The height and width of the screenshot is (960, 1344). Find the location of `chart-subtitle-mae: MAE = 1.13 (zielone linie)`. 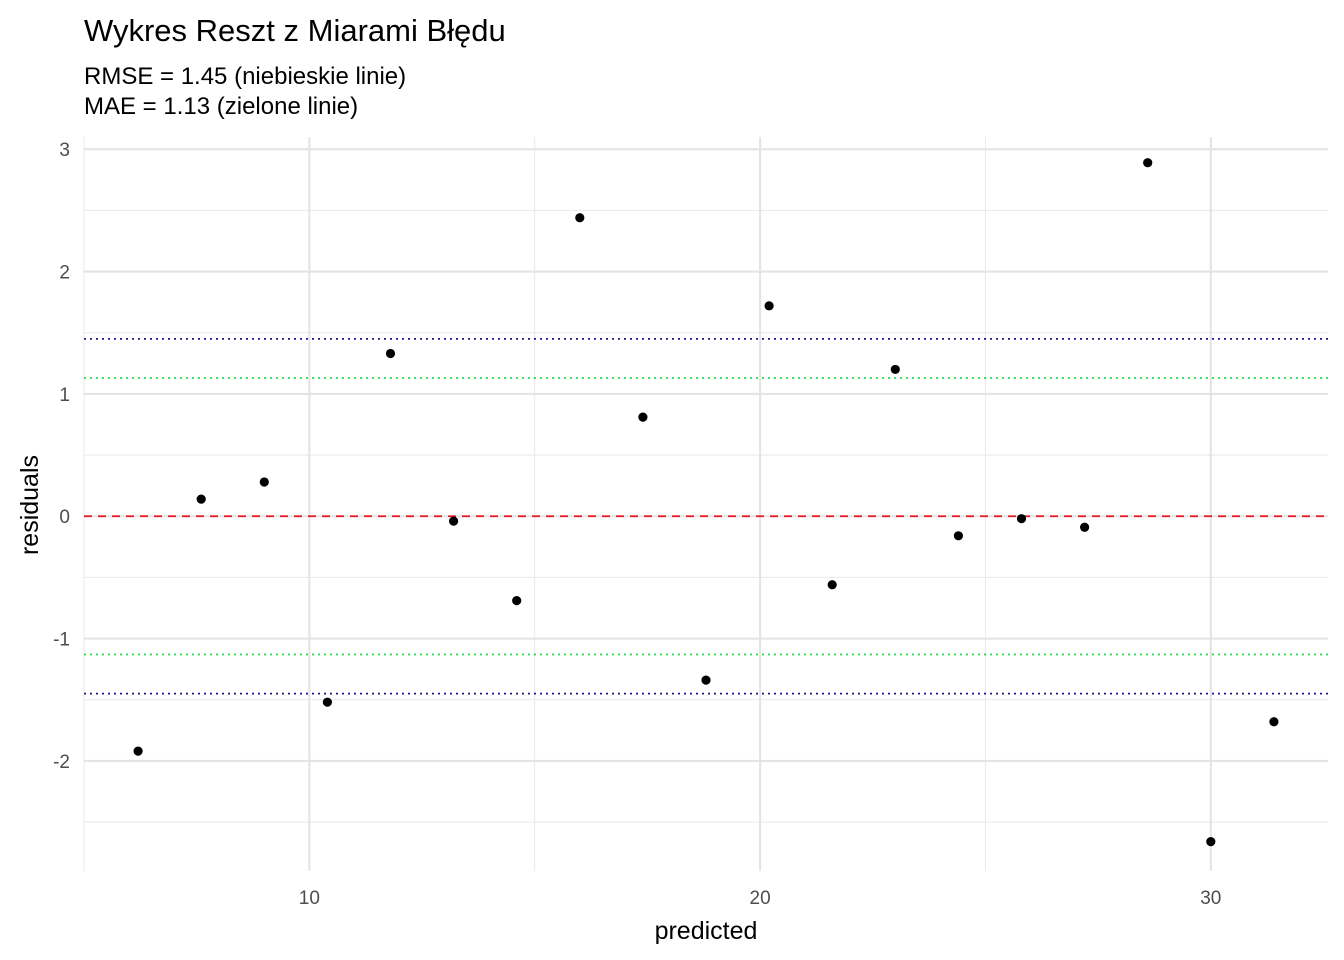

chart-subtitle-mae: MAE = 1.13 (zielone linie) is located at coordinates (221, 106).